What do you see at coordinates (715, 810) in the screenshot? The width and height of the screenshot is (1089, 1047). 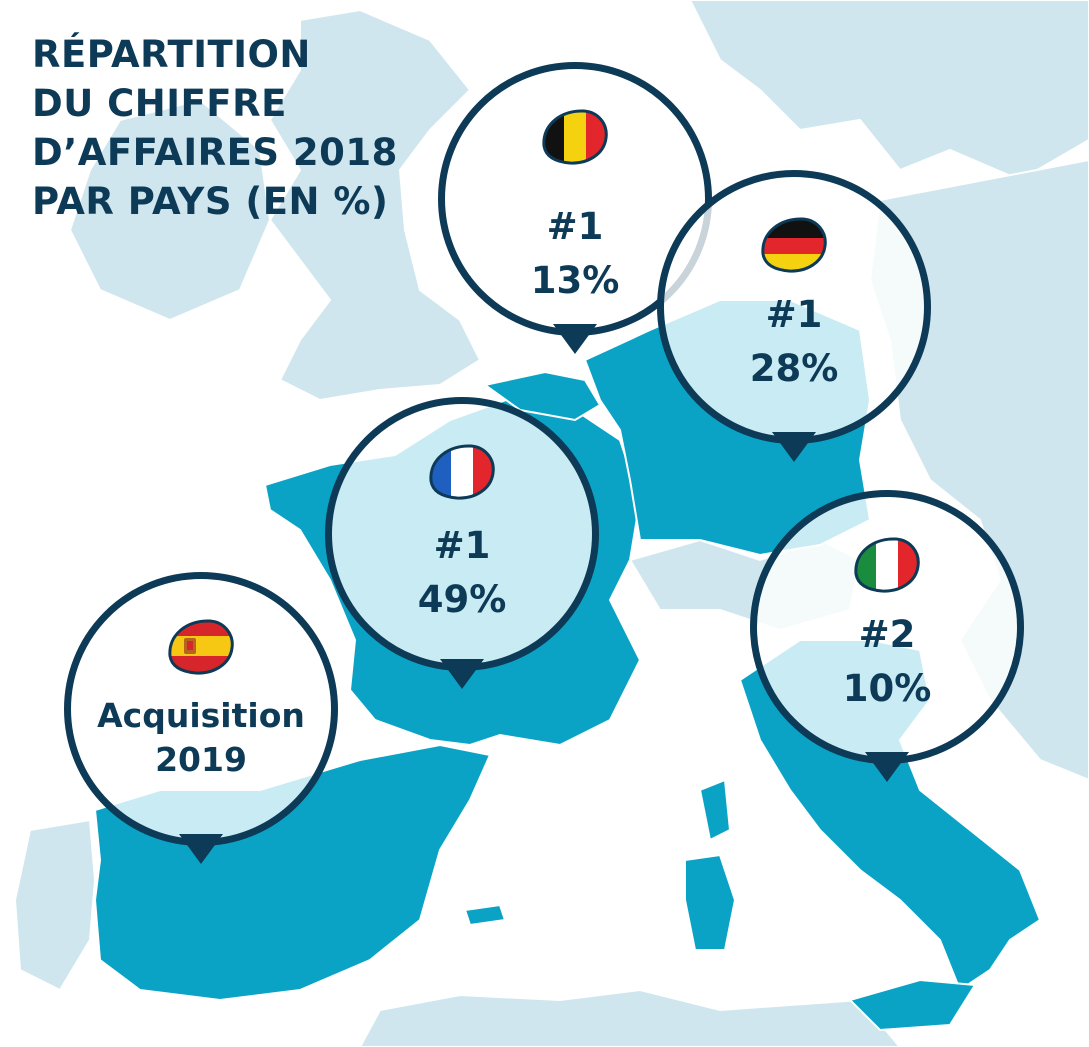 I see `corsica` at bounding box center [715, 810].